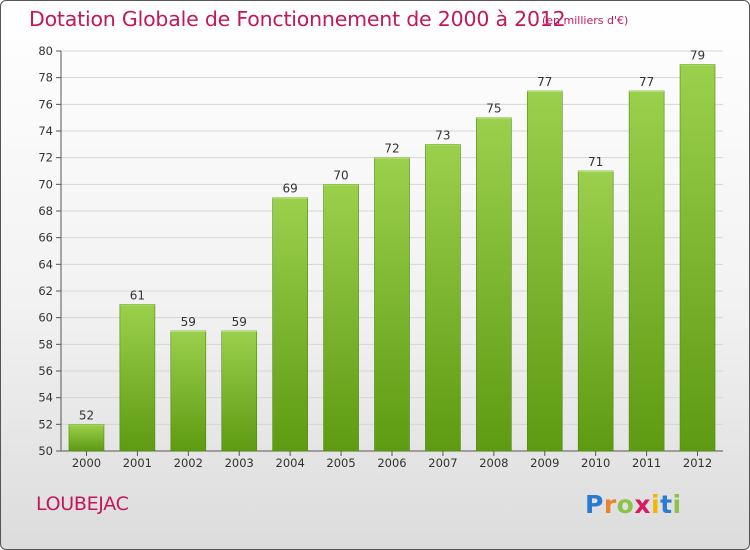 The width and height of the screenshot is (750, 550). Describe the element at coordinates (45, 51) in the screenshot. I see `y-tick-label: 80` at that location.